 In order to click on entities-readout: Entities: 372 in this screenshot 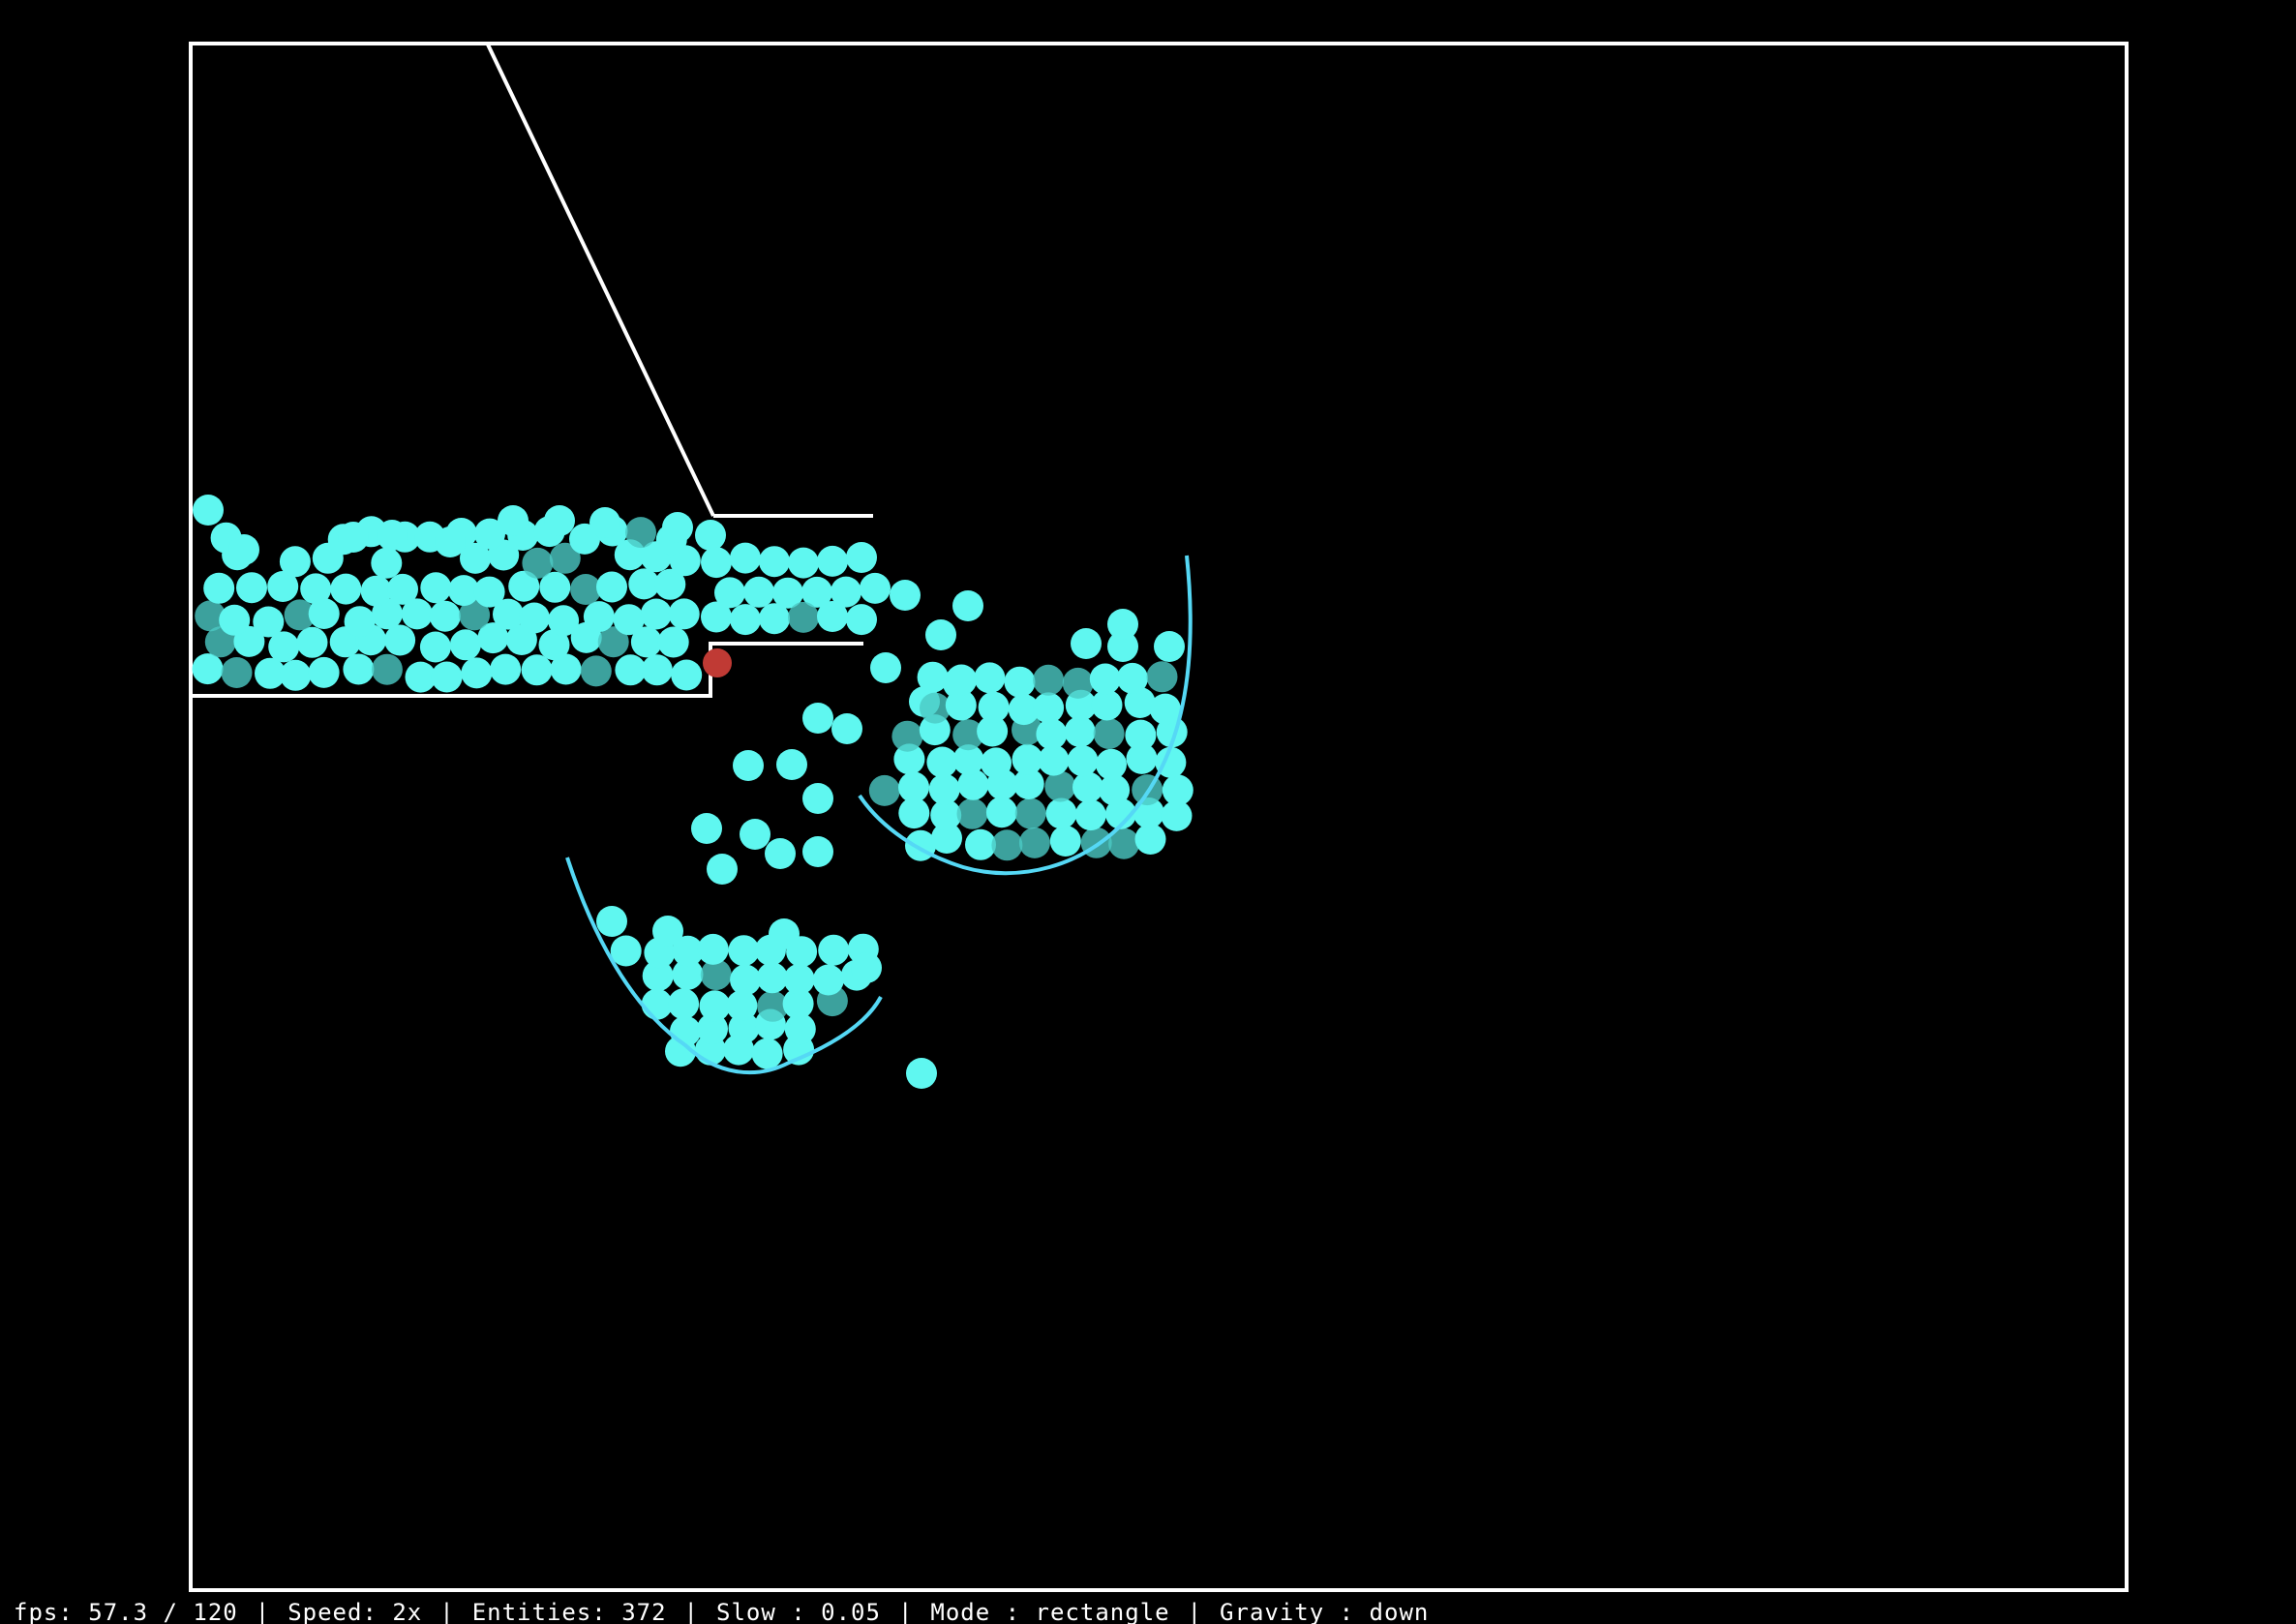, I will do `click(569, 1612)`.